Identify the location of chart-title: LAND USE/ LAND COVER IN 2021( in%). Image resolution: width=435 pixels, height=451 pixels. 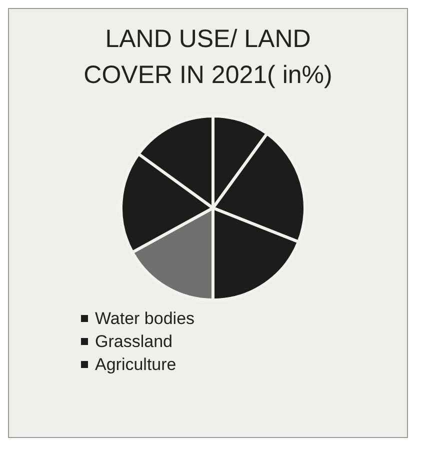
(208, 57).